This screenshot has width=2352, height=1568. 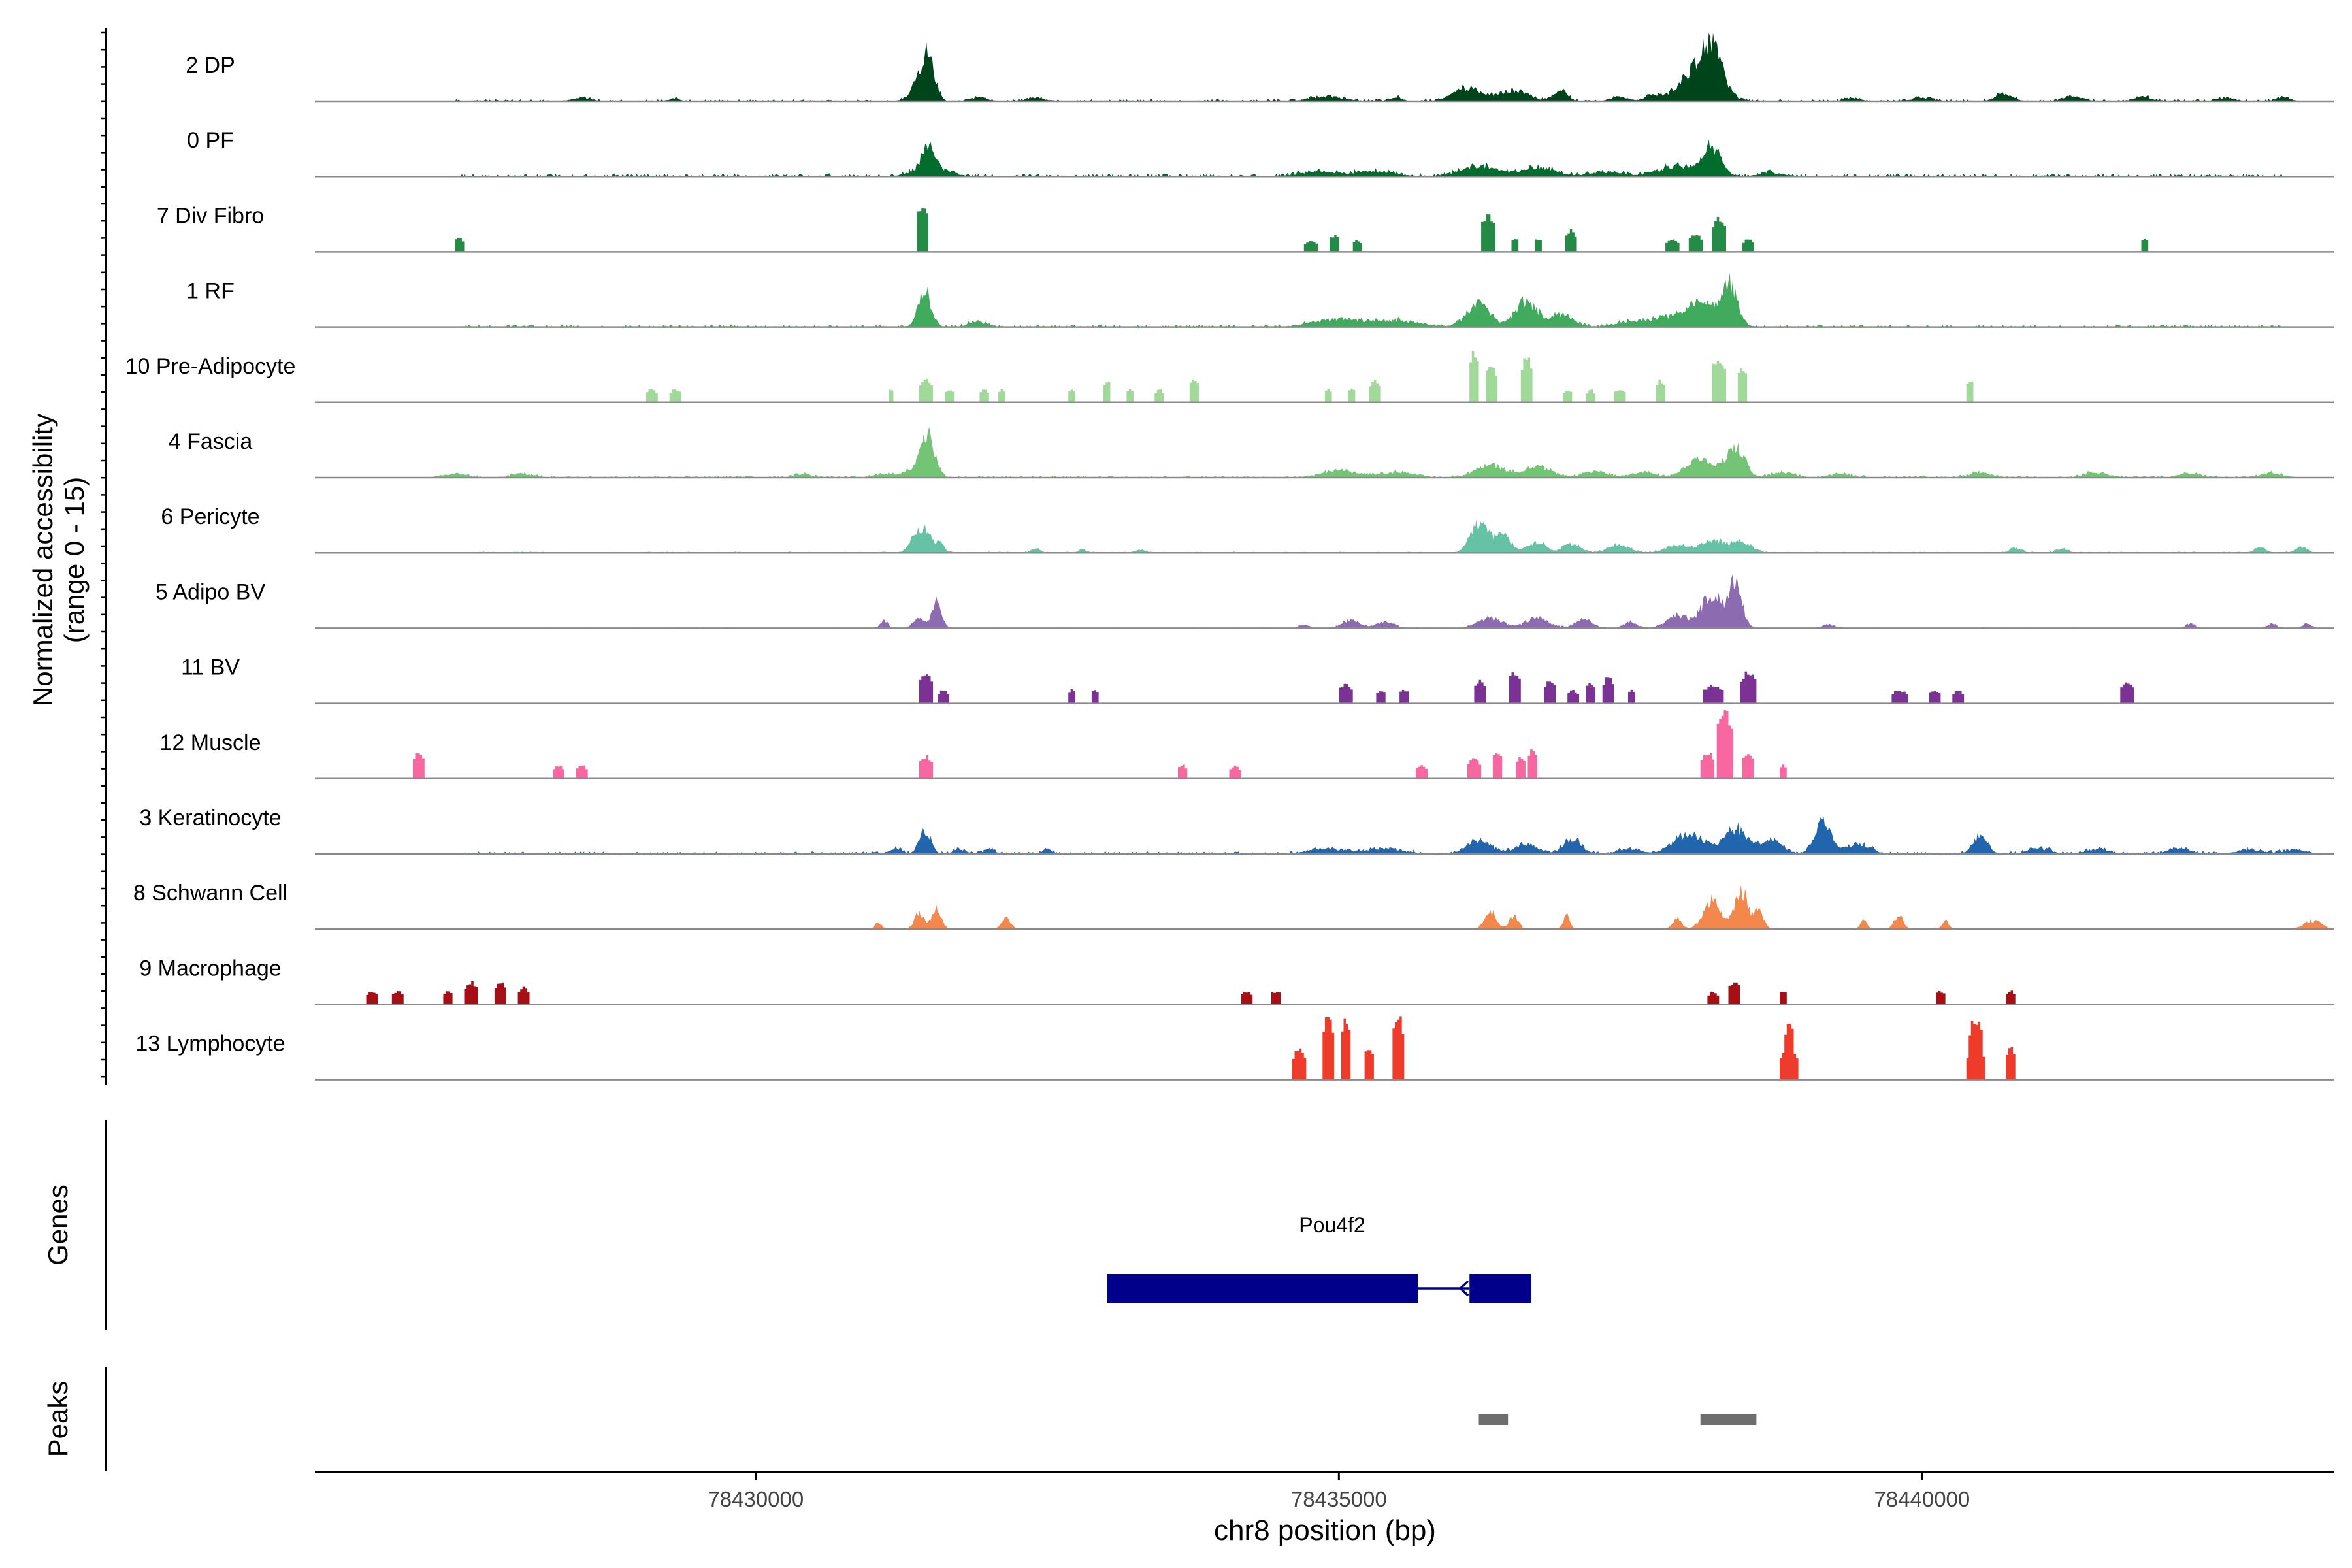 I want to click on track-label-13-lymphocyte: 13 Lymphocyte, so click(x=210, y=1044).